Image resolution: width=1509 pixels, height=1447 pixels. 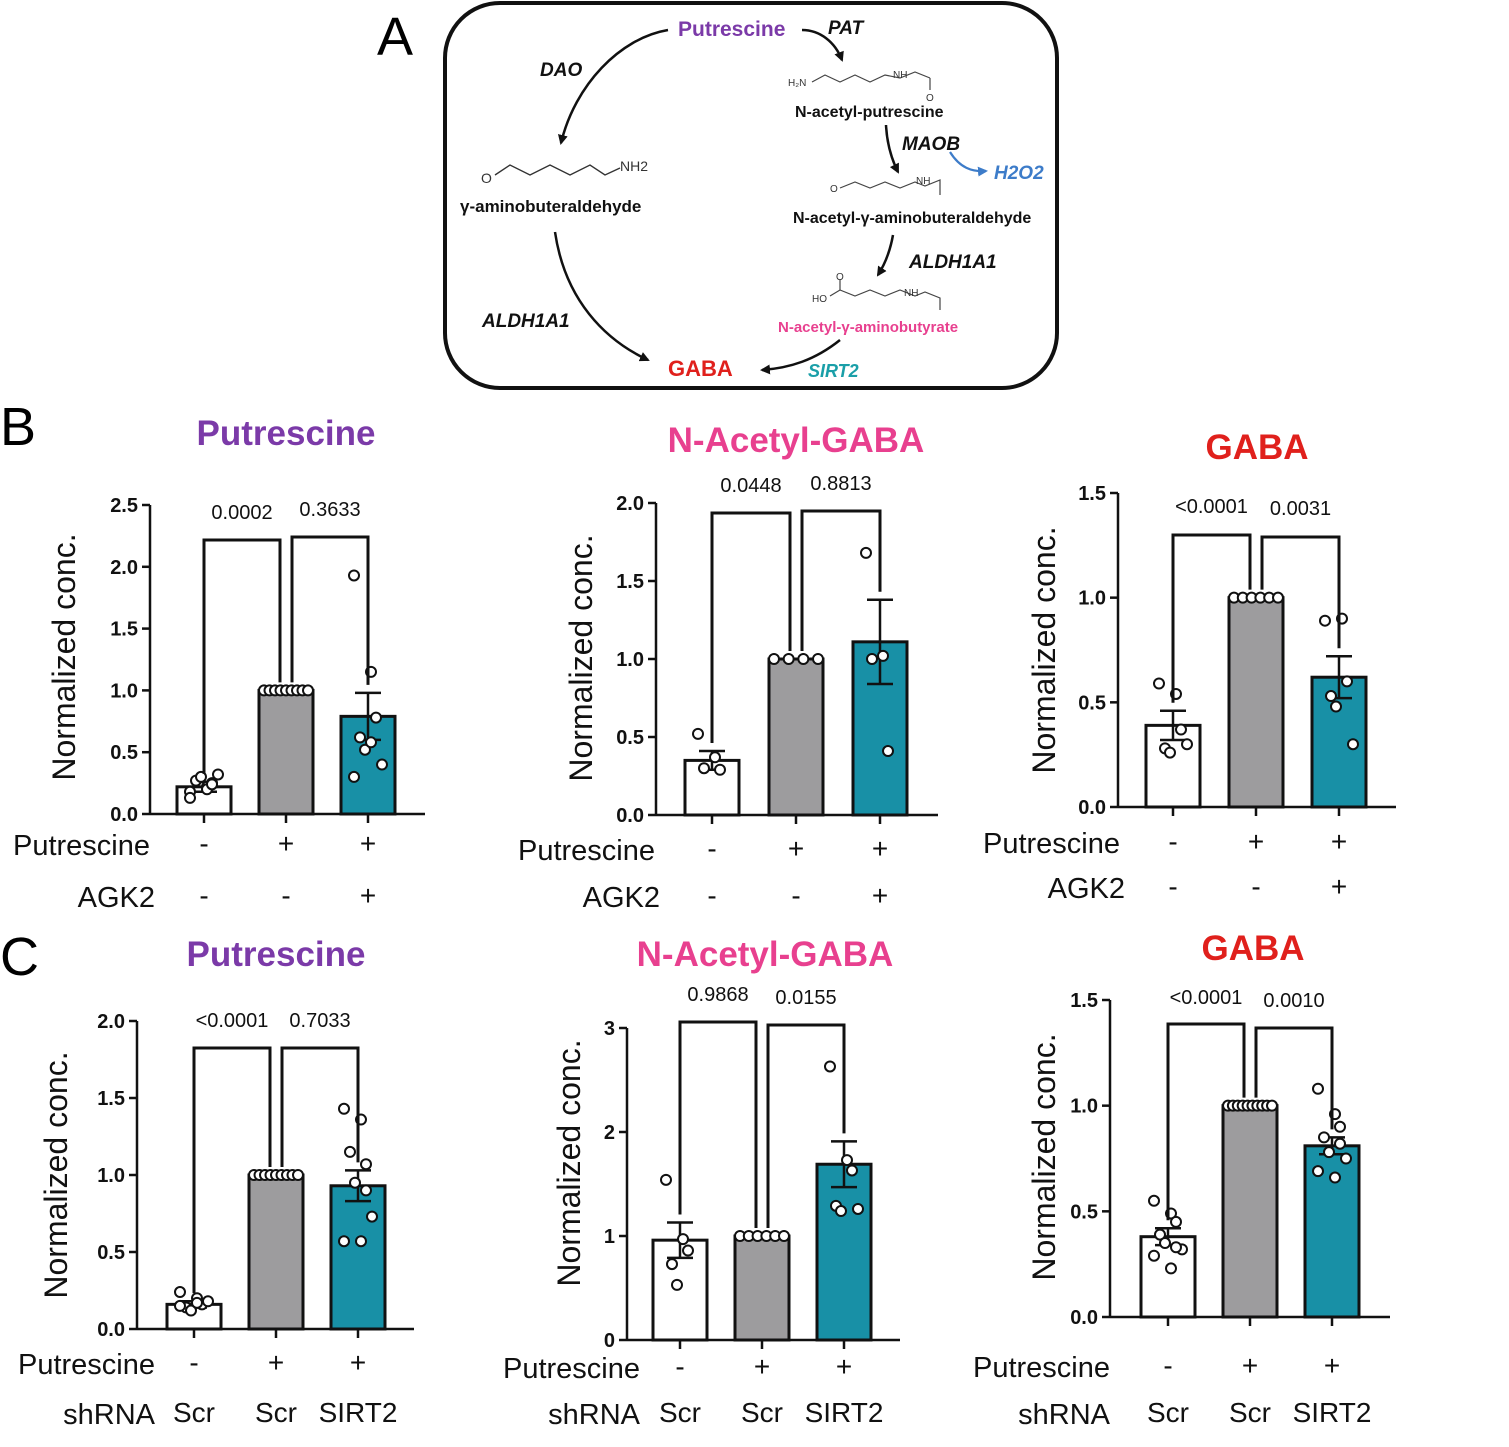 What do you see at coordinates (751, 195) in the screenshot?
I see `pathway-box` at bounding box center [751, 195].